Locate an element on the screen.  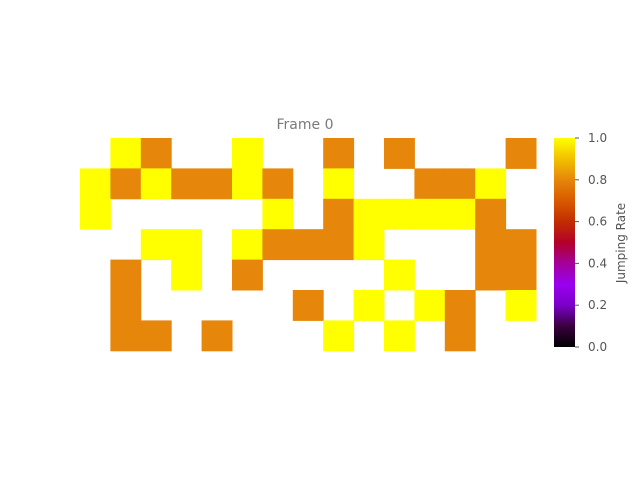
colorbar-tick-label: 0.6 is located at coordinates (597, 222).